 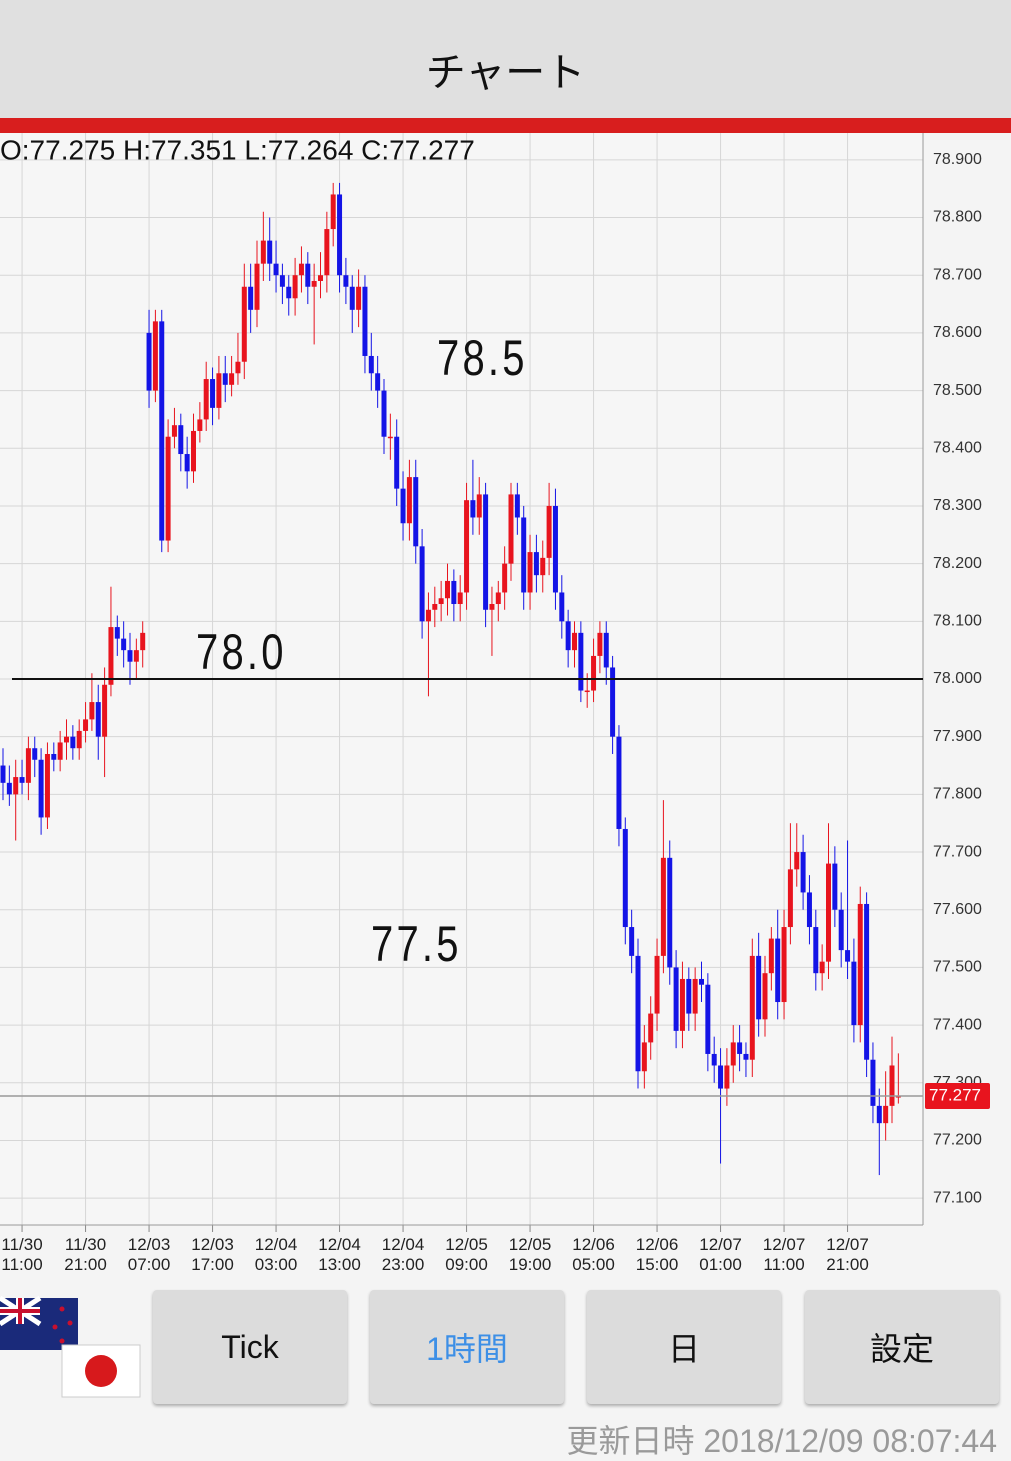 What do you see at coordinates (957, 851) in the screenshot?
I see `y-tick-label: 77.700` at bounding box center [957, 851].